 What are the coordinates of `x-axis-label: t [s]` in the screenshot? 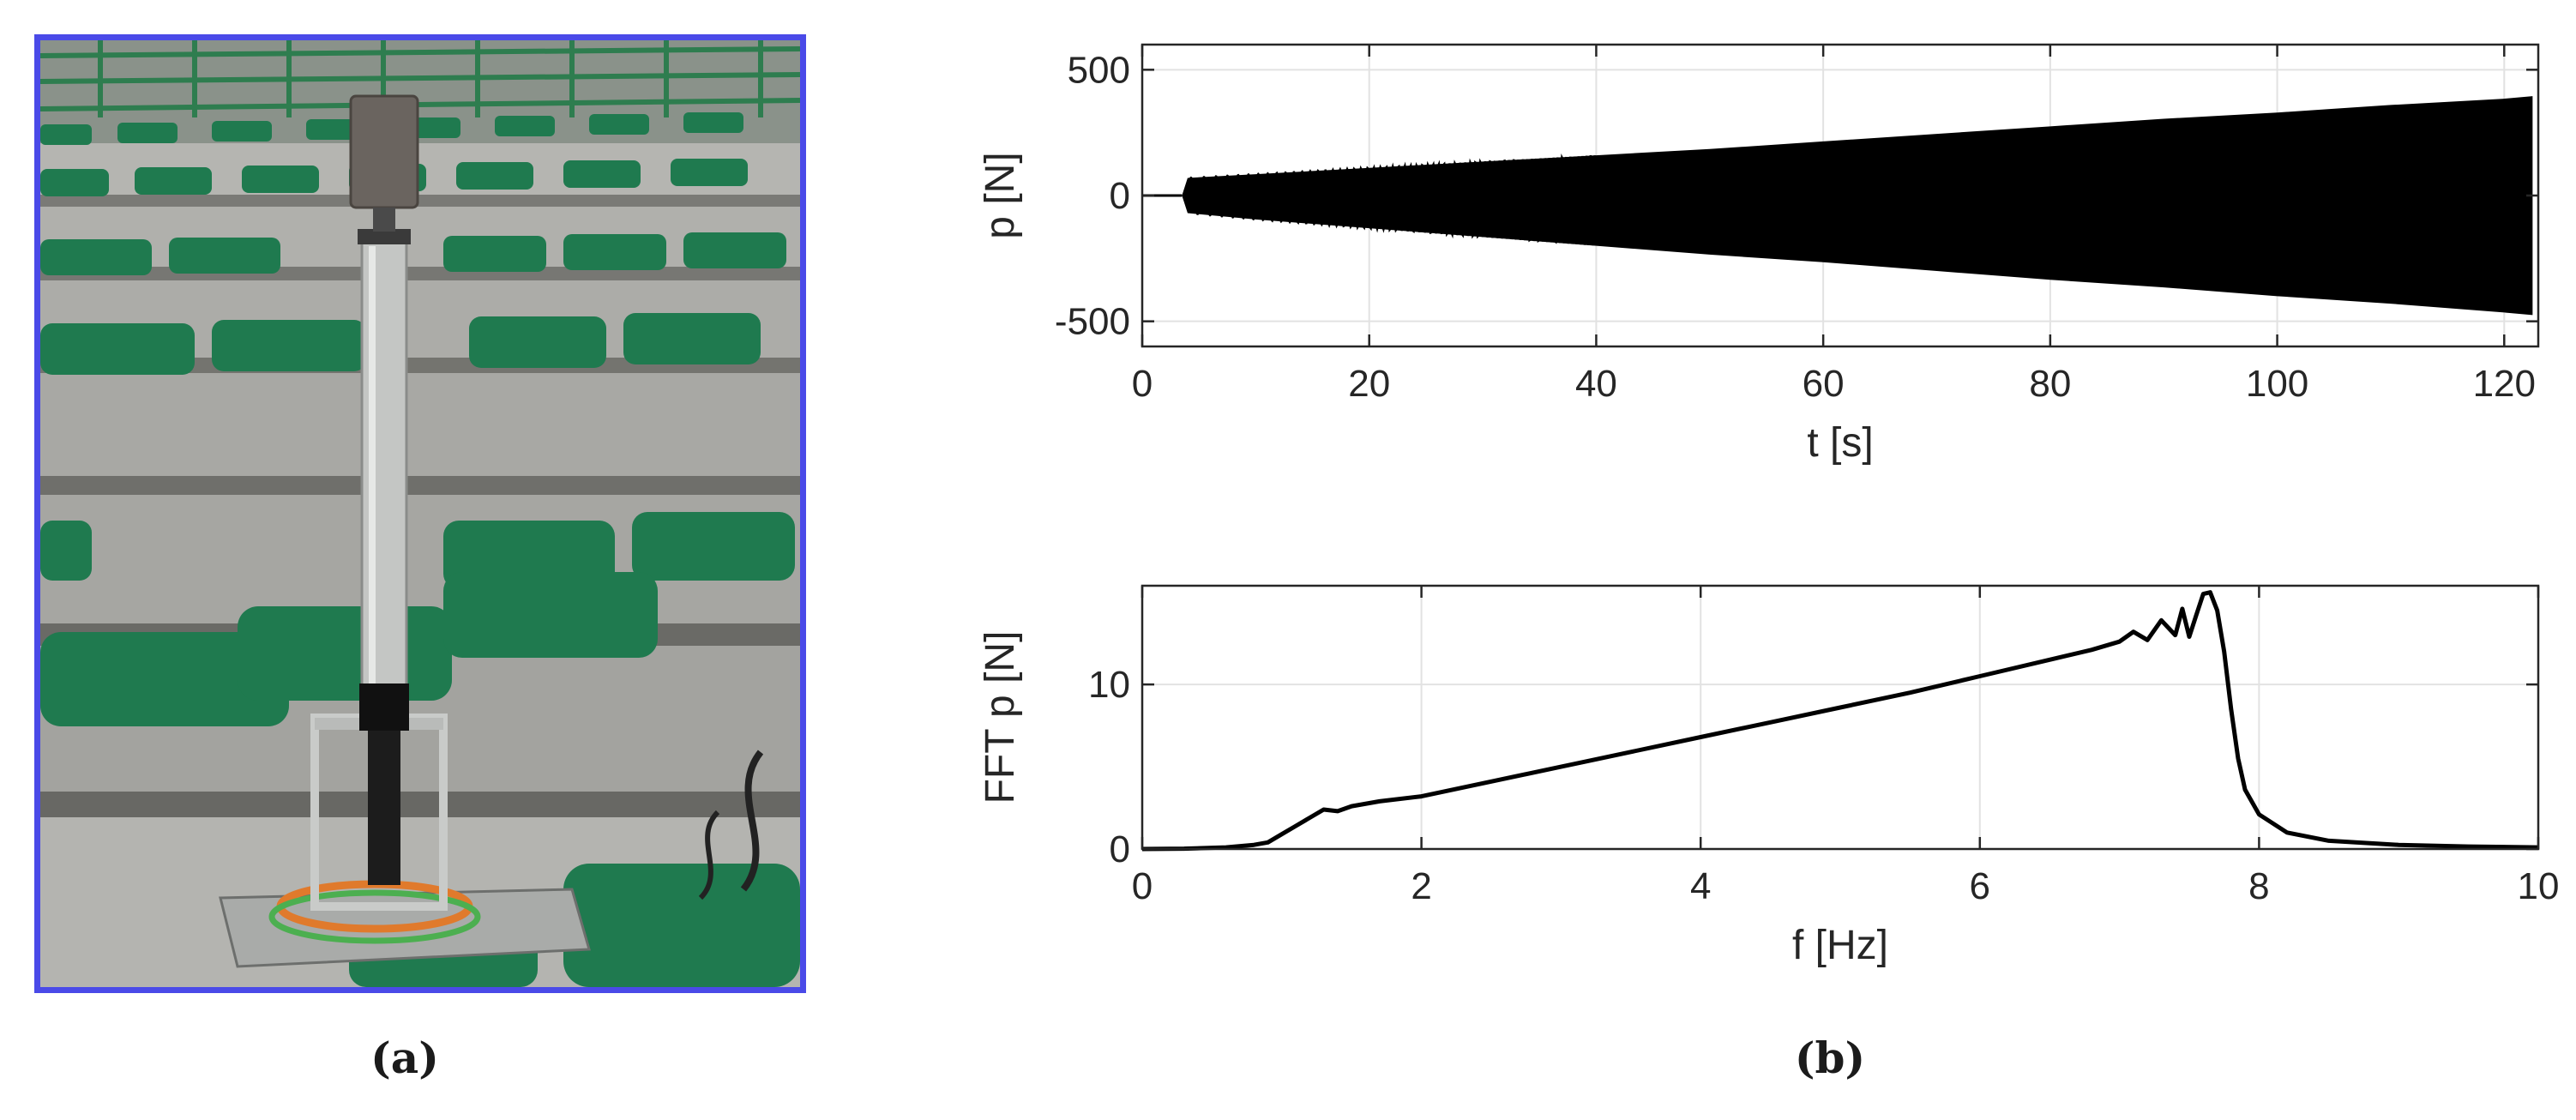 It's located at (1840, 443).